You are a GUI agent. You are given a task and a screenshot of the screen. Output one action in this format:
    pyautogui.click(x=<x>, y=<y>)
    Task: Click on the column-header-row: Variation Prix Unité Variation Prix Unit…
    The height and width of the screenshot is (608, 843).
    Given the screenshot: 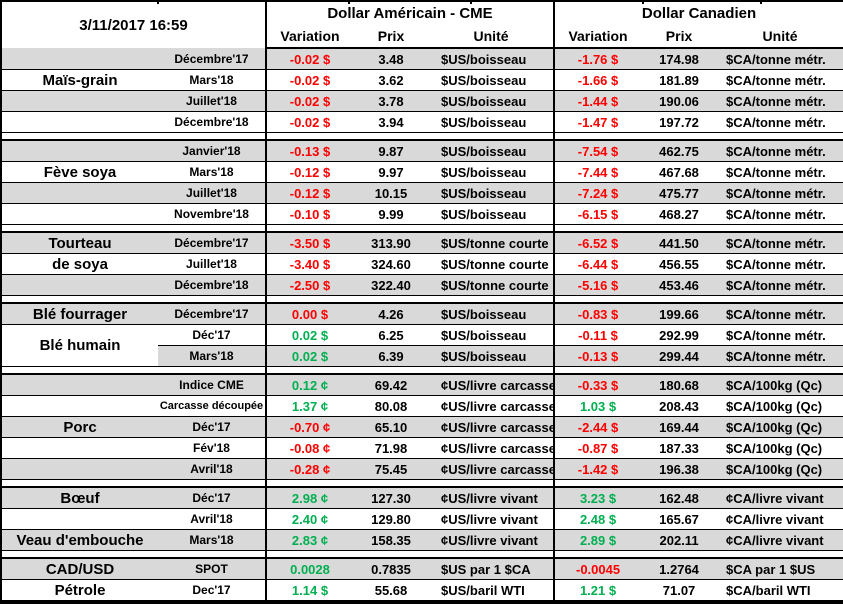 What is the action you would take?
    pyautogui.click(x=422, y=37)
    